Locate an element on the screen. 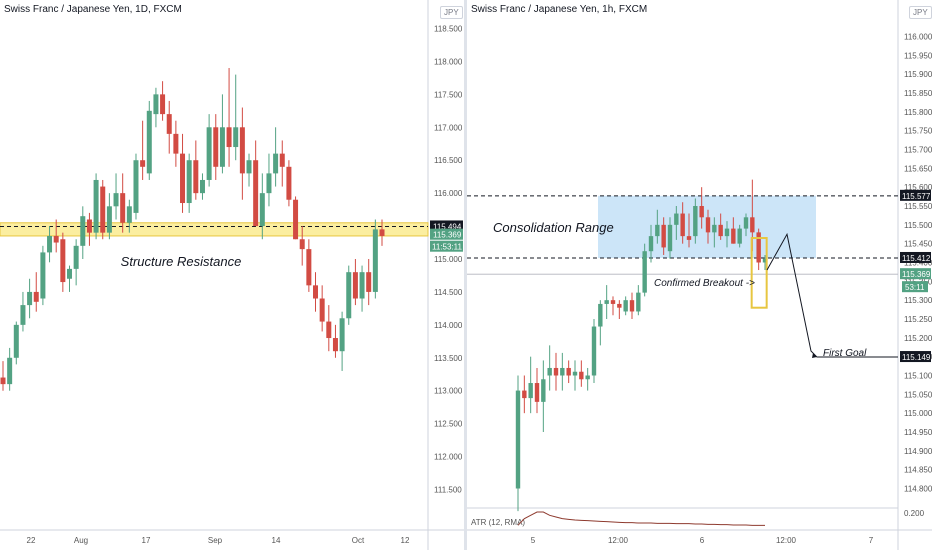 The height and width of the screenshot is (550, 932). x-tick-label: 12 is located at coordinates (405, 540).